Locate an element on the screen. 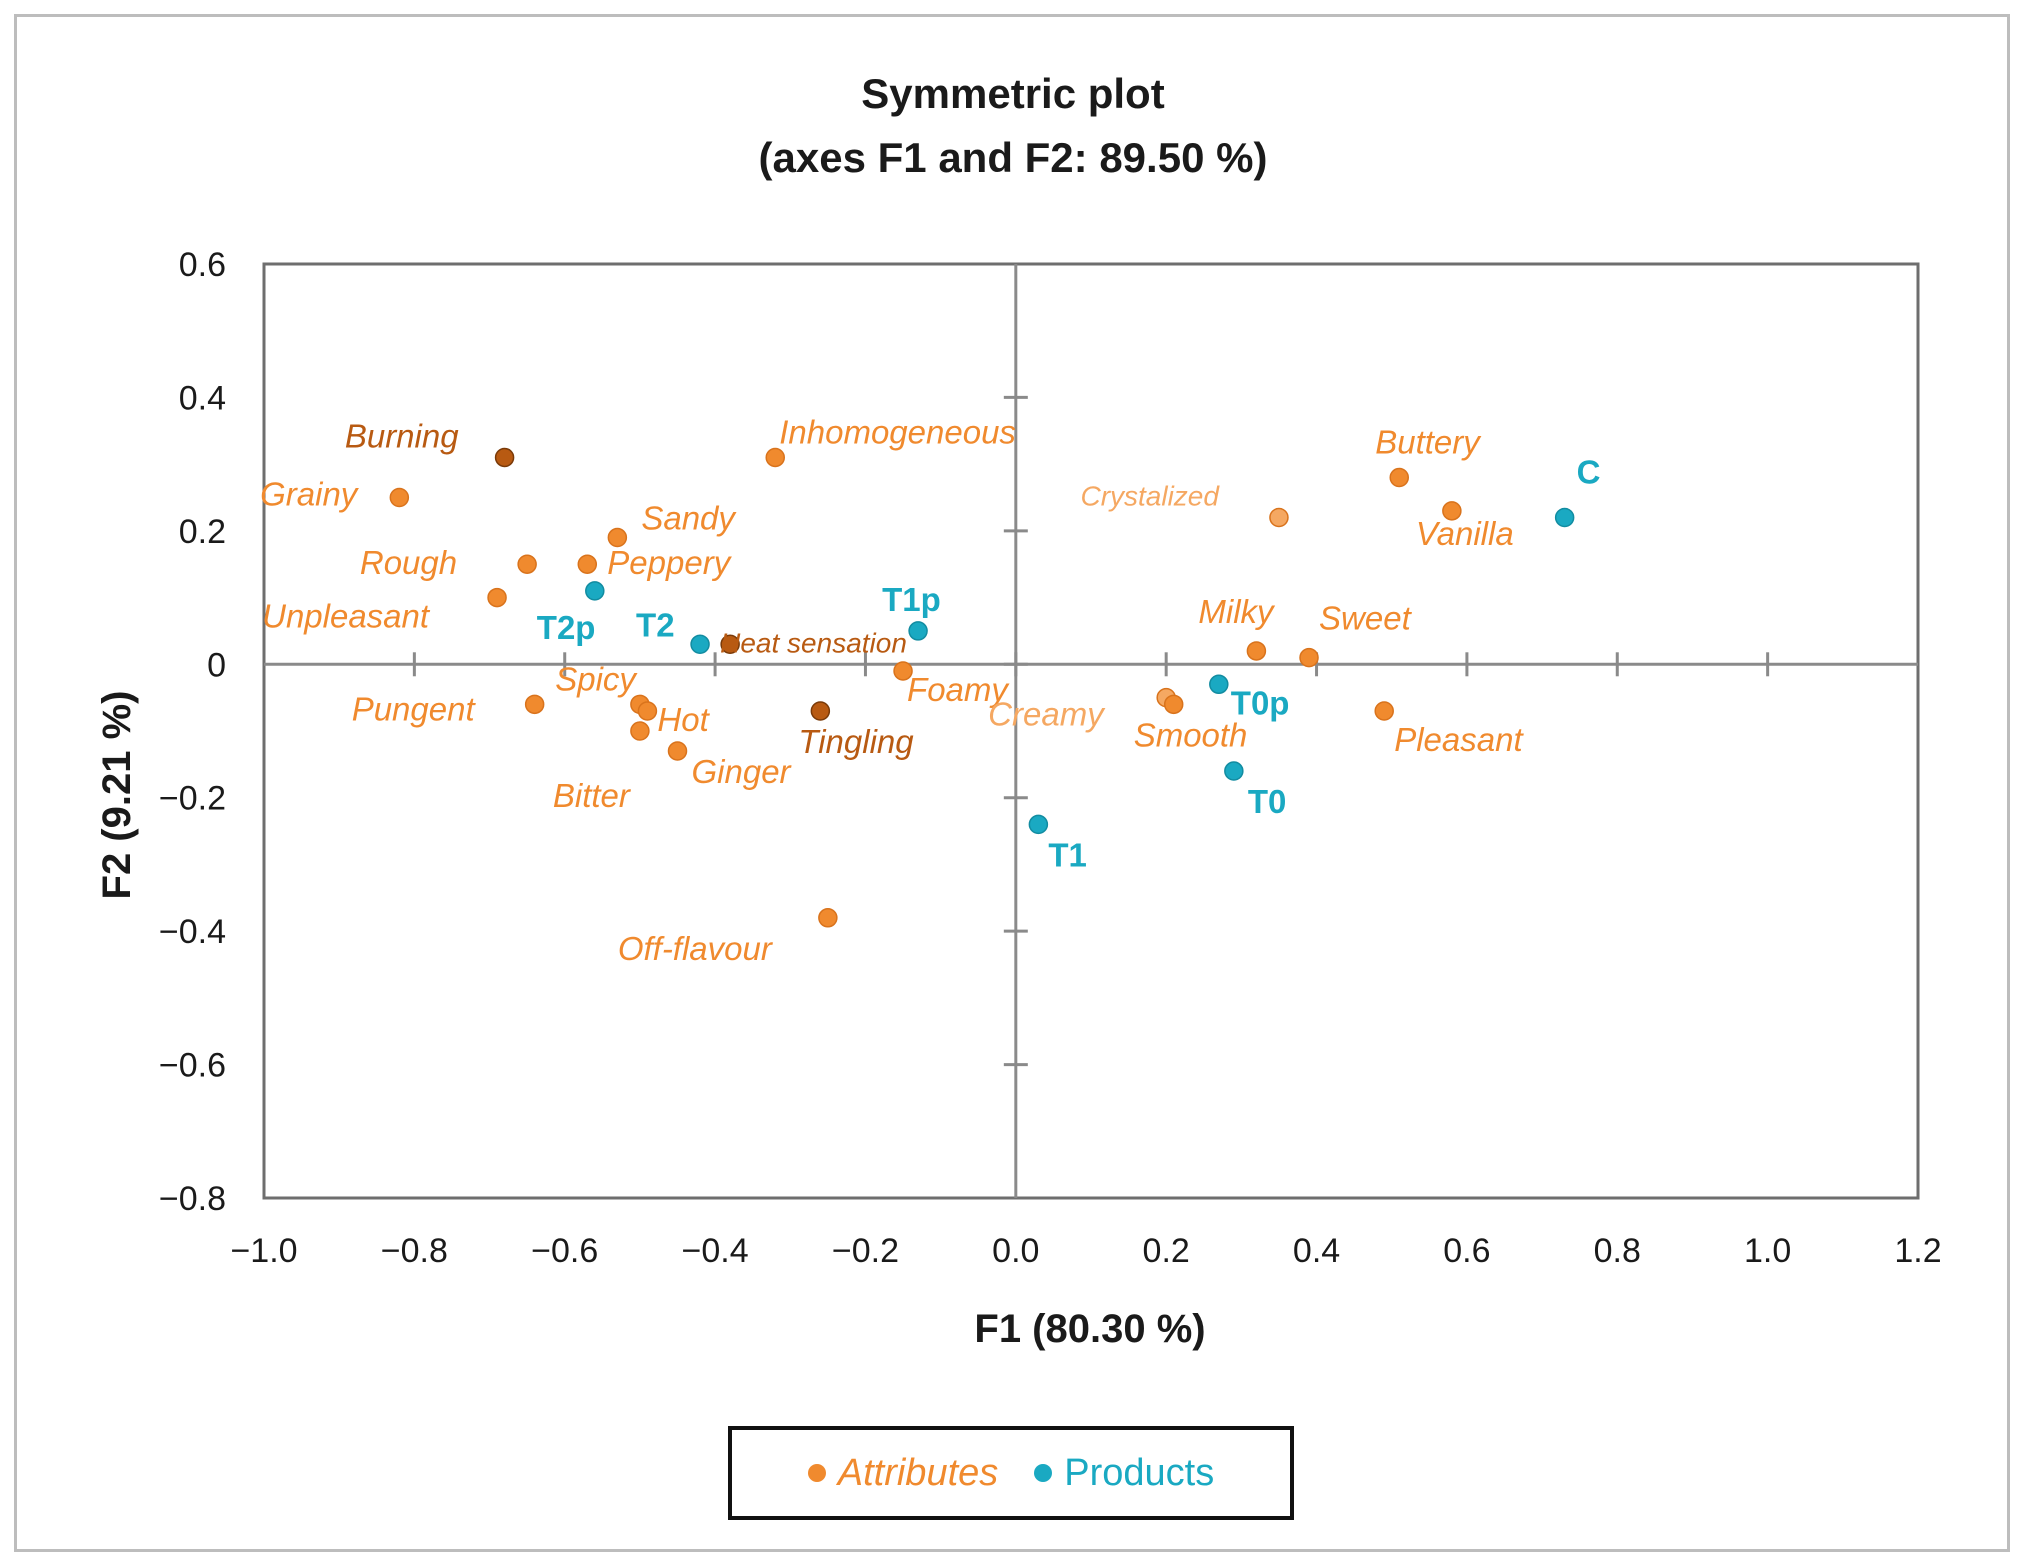  attribute-point-tingling is located at coordinates (820, 711).